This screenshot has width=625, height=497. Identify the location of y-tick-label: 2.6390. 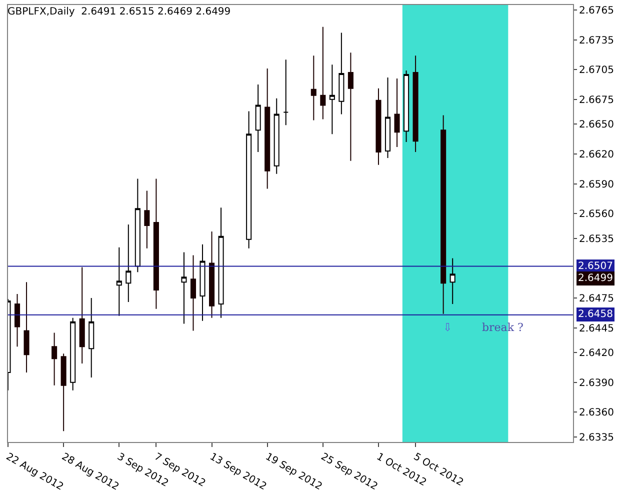
(596, 383).